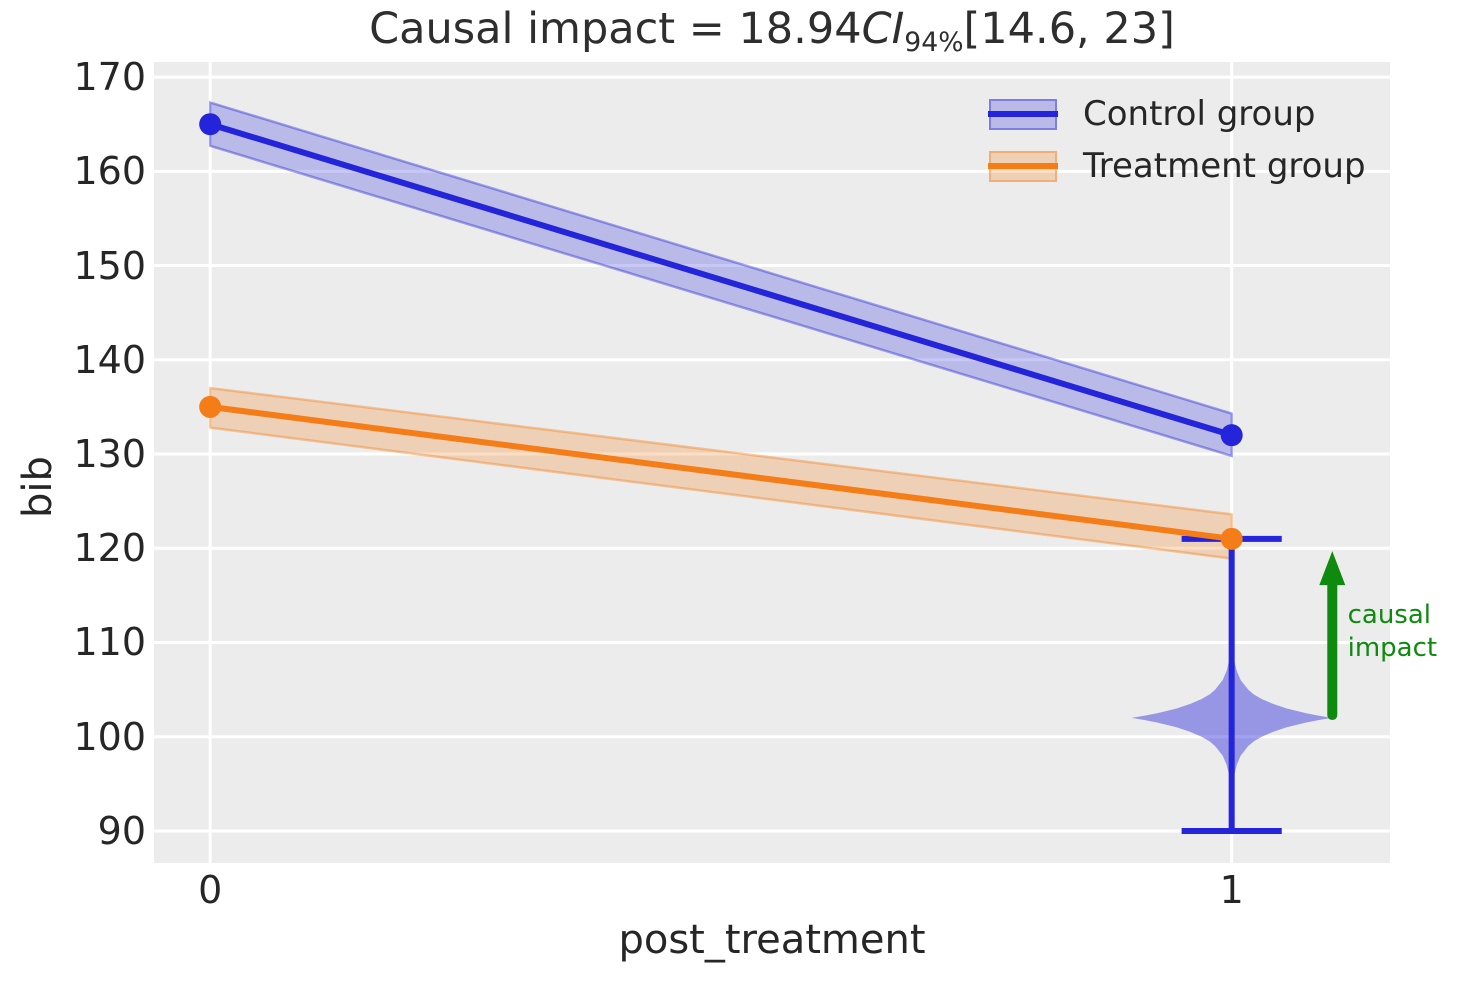 This screenshot has width=1463, height=983. Describe the element at coordinates (109, 359) in the screenshot. I see `y-tick-label-140: 140` at that location.